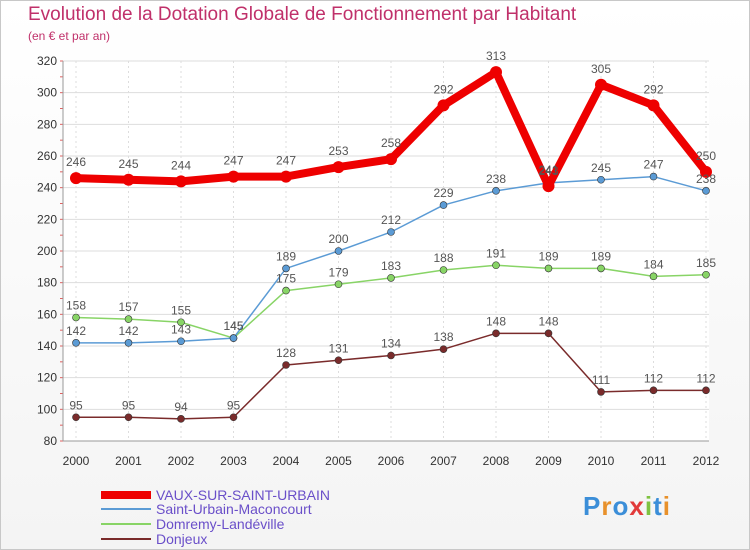 The width and height of the screenshot is (750, 550). I want to click on data-label: 253, so click(338, 151).